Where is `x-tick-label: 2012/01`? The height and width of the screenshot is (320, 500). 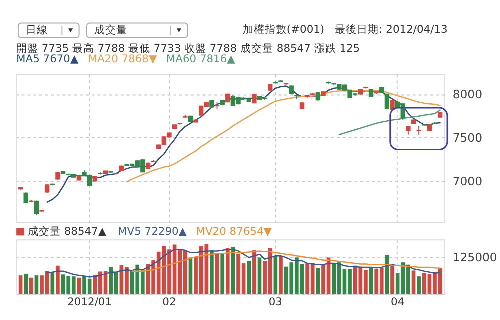 x-tick-label: 2012/01 is located at coordinates (90, 301).